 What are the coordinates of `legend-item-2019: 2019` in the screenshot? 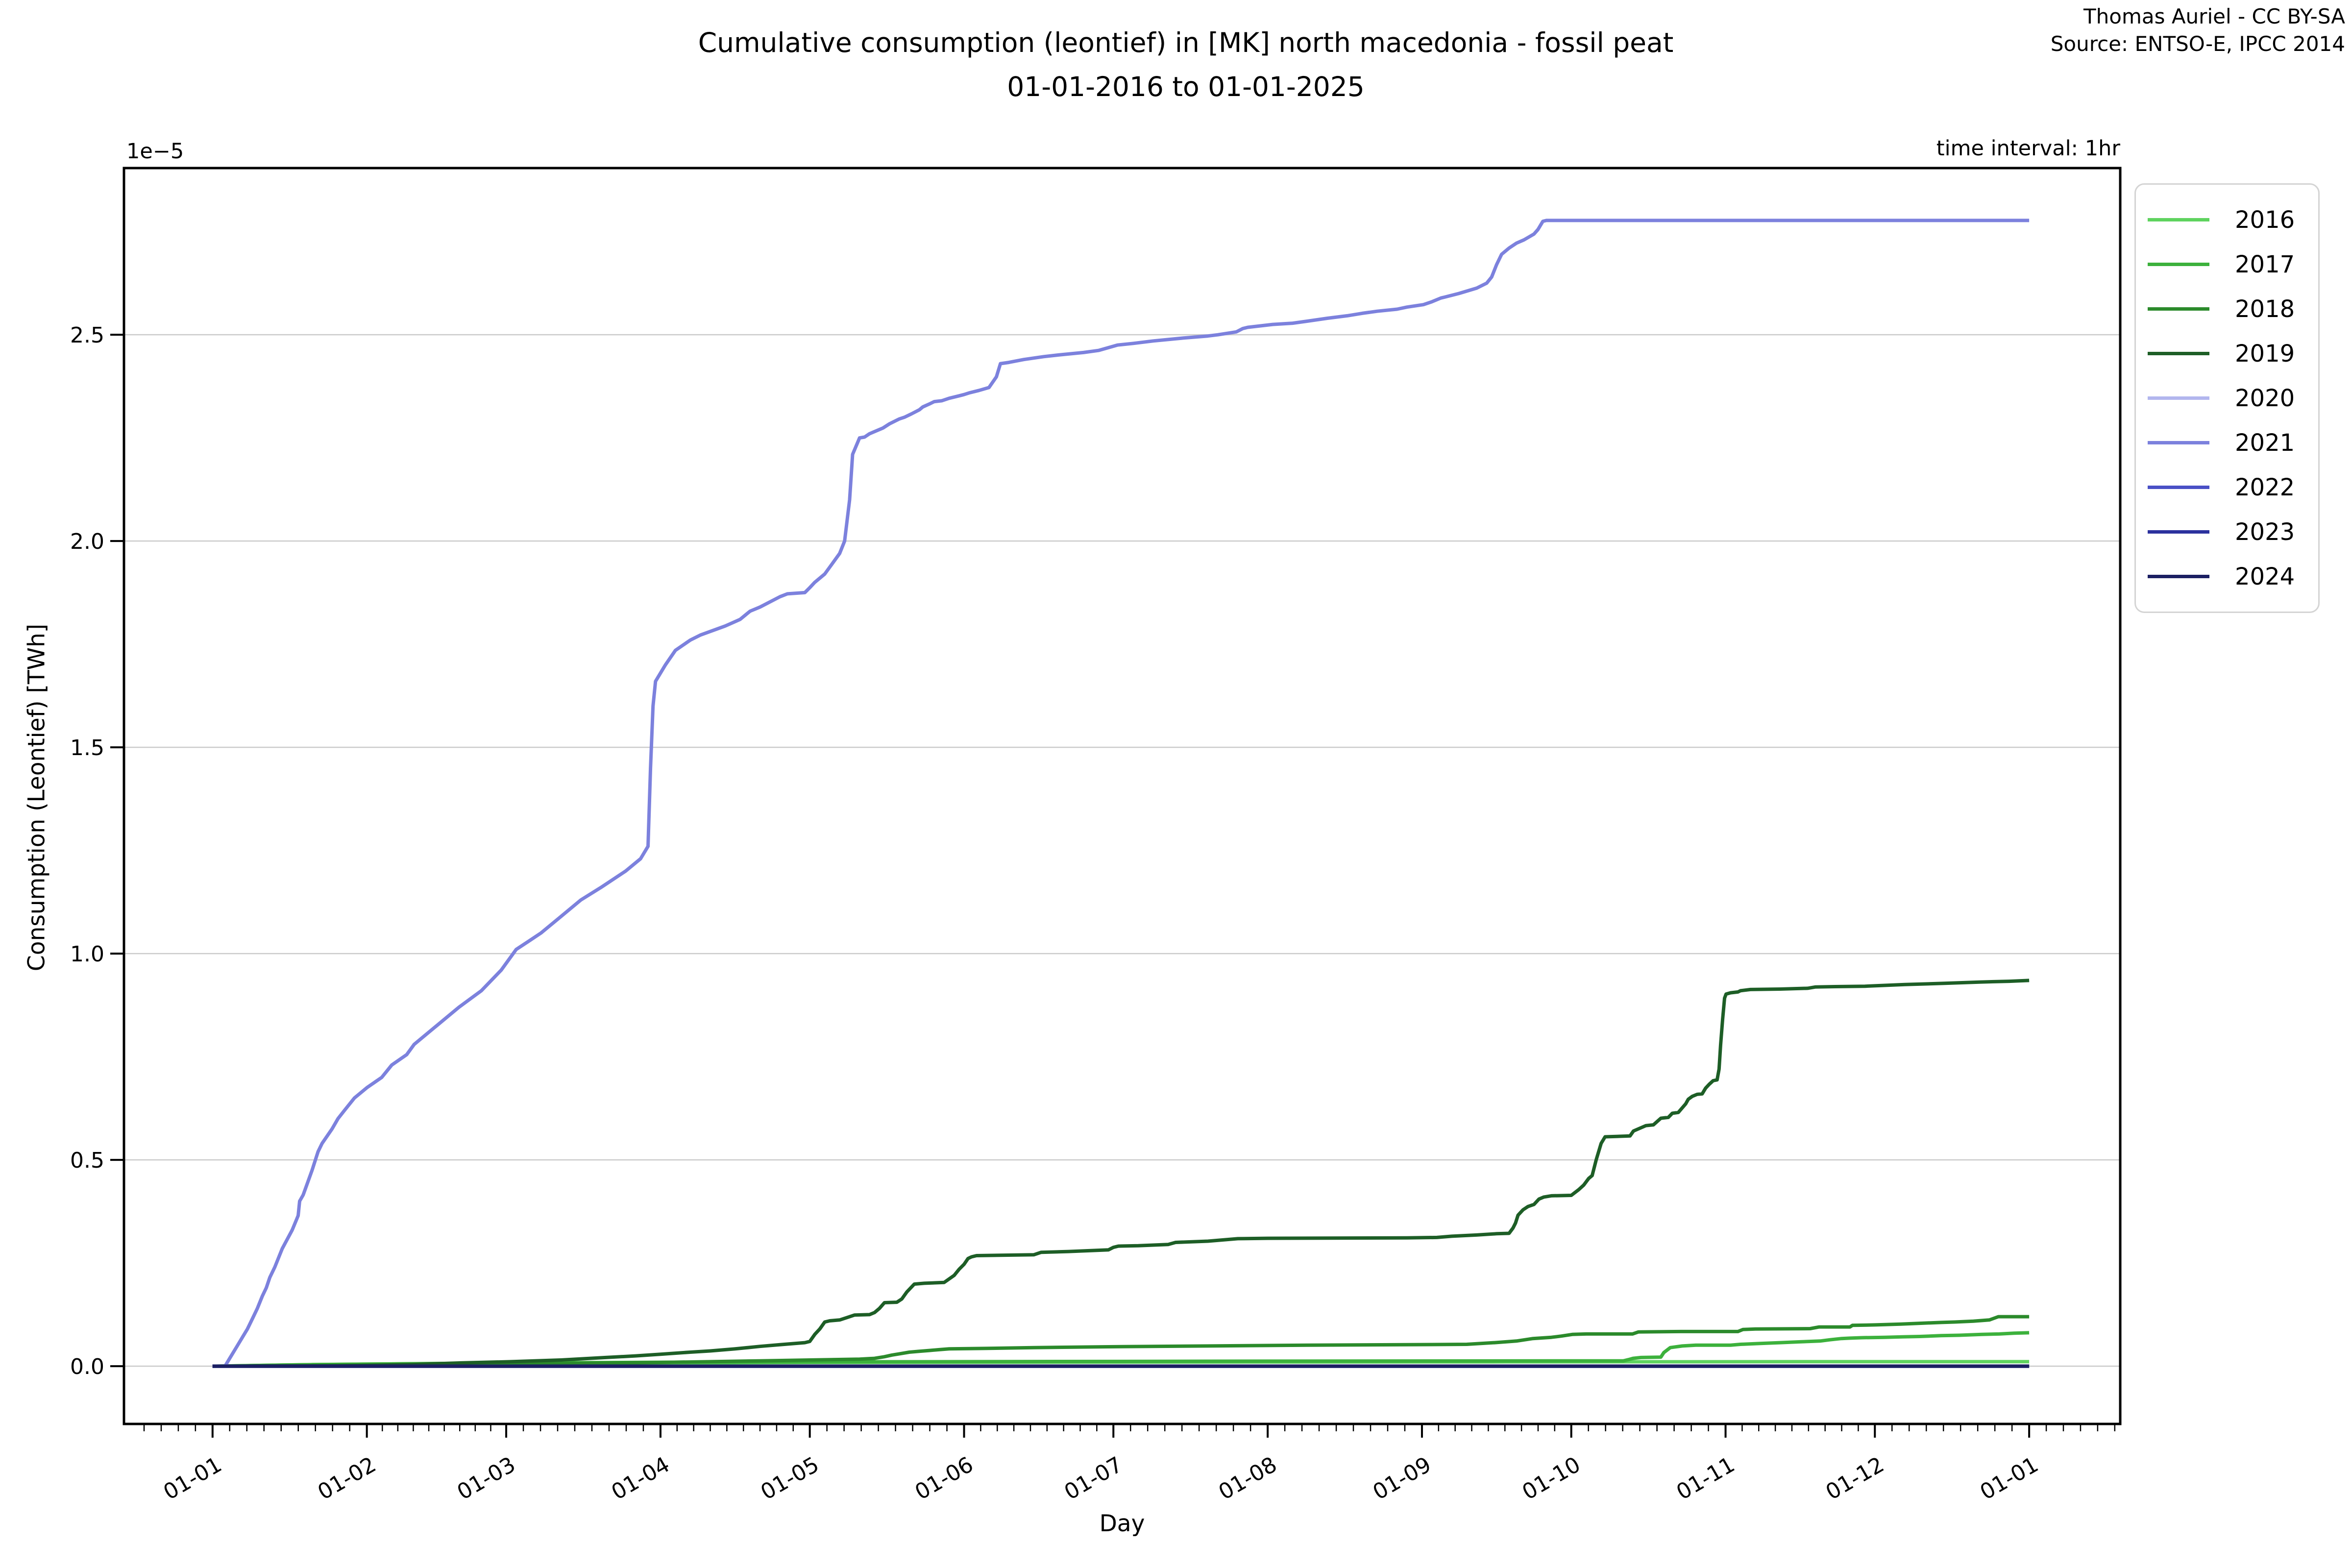 It's located at (2233, 353).